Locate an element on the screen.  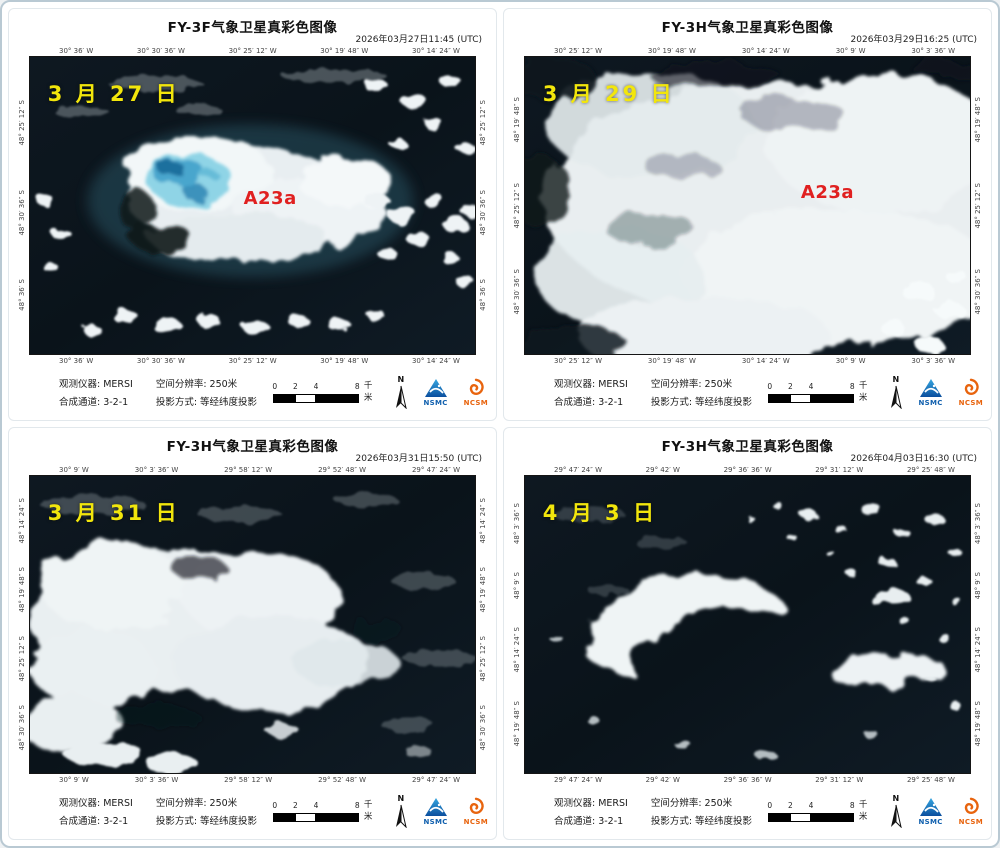
axis-tick-label: 29° 42′ W is located at coordinates (662, 779).